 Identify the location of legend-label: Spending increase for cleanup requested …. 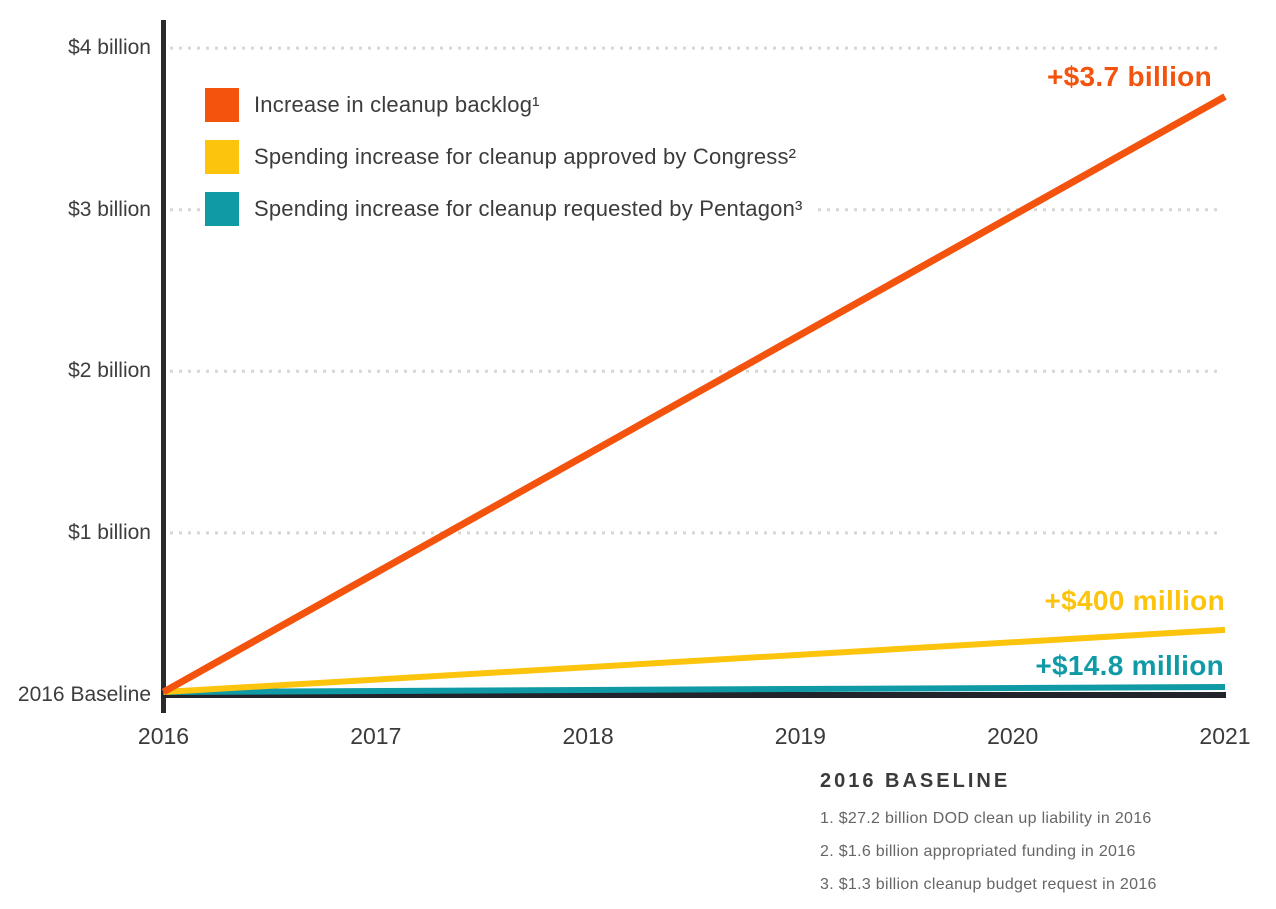
(528, 208).